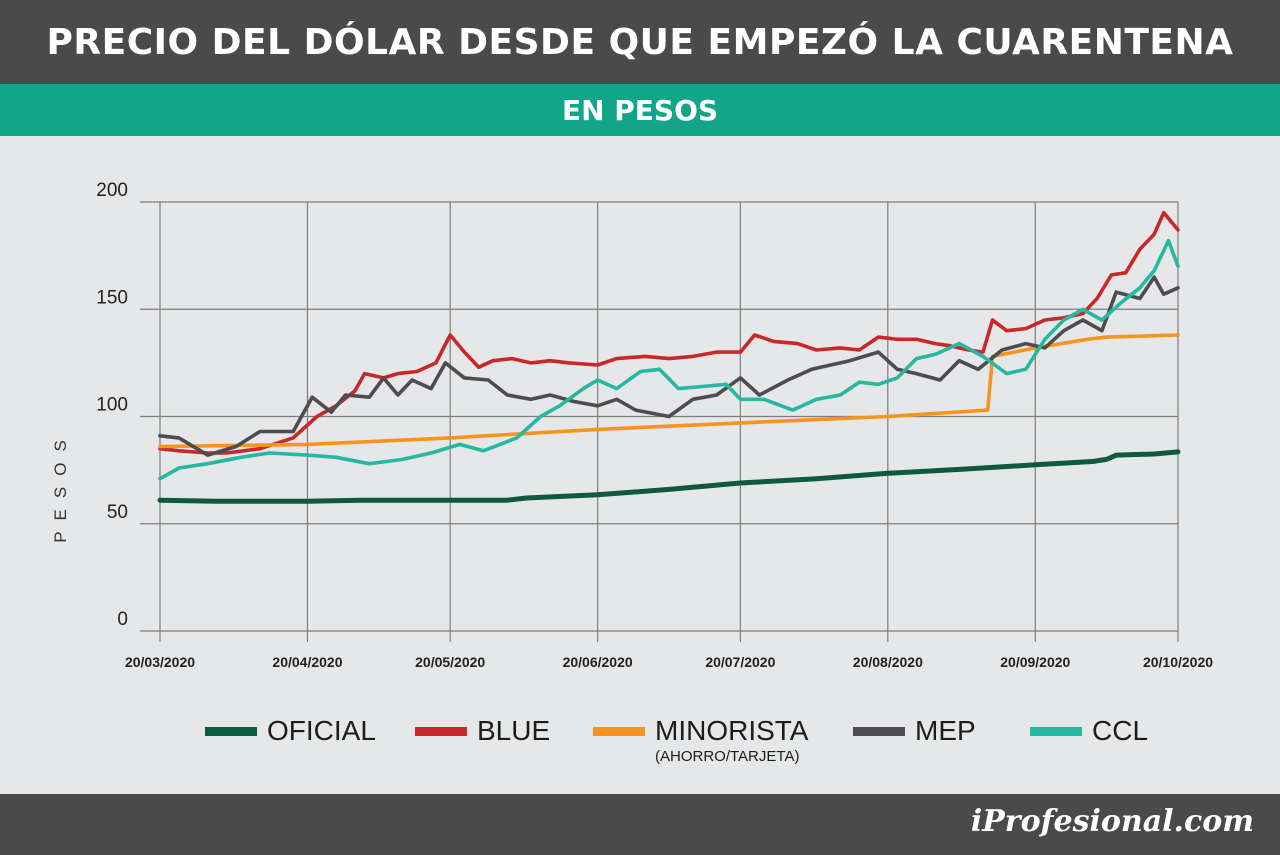  I want to click on series-line-oficial, so click(669, 476).